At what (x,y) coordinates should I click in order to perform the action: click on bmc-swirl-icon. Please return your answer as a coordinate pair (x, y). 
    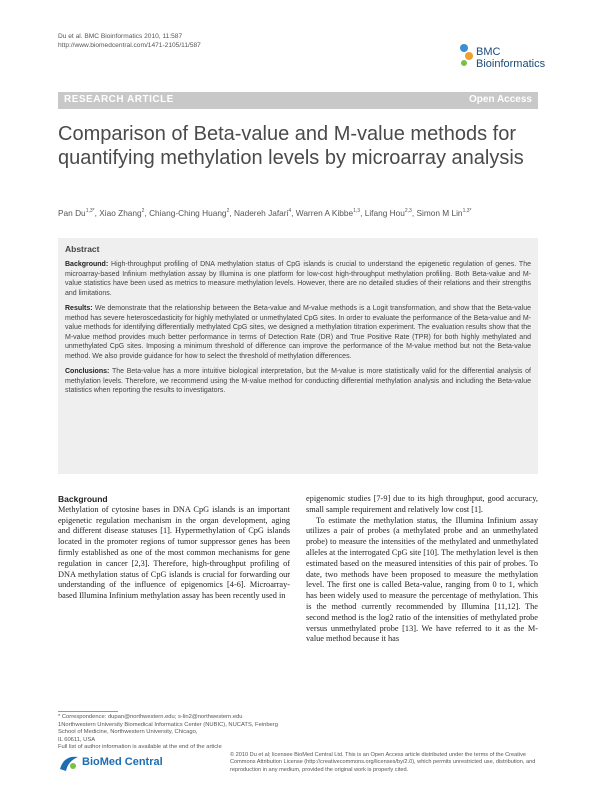
    Looking at the image, I should click on (466, 55).